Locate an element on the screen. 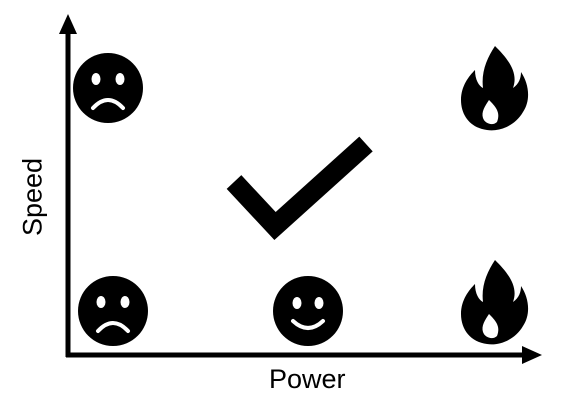 The width and height of the screenshot is (580, 406). x-axis-label: Power is located at coordinates (307, 379).